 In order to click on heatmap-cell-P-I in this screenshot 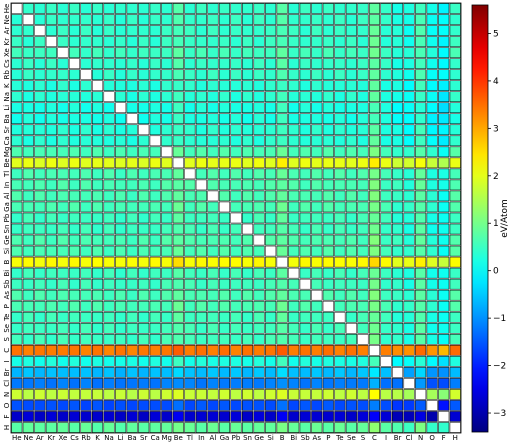, I will do `click(386, 306)`.